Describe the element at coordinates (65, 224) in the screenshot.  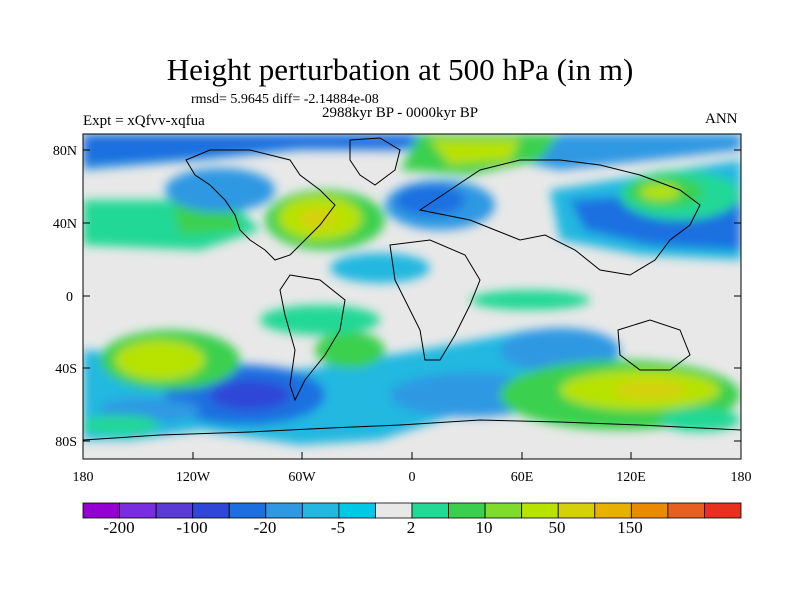
I see `y-tick-label: 40N` at that location.